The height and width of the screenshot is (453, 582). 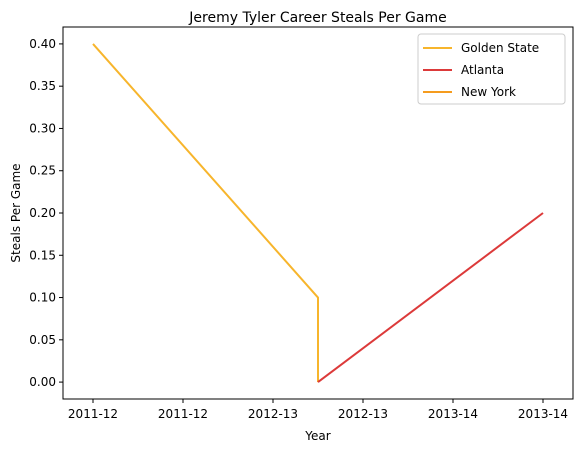 What do you see at coordinates (488, 92) in the screenshot?
I see `legend-label-new-york: New York` at bounding box center [488, 92].